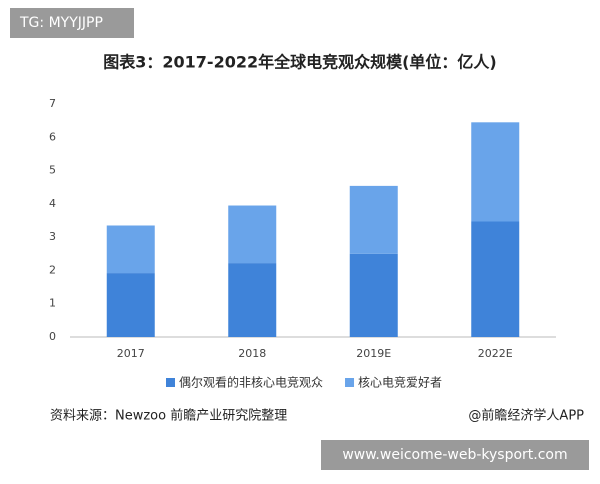 Image resolution: width=600 pixels, height=484 pixels. Describe the element at coordinates (52, 103) in the screenshot. I see `y-tick-label: 7` at that location.